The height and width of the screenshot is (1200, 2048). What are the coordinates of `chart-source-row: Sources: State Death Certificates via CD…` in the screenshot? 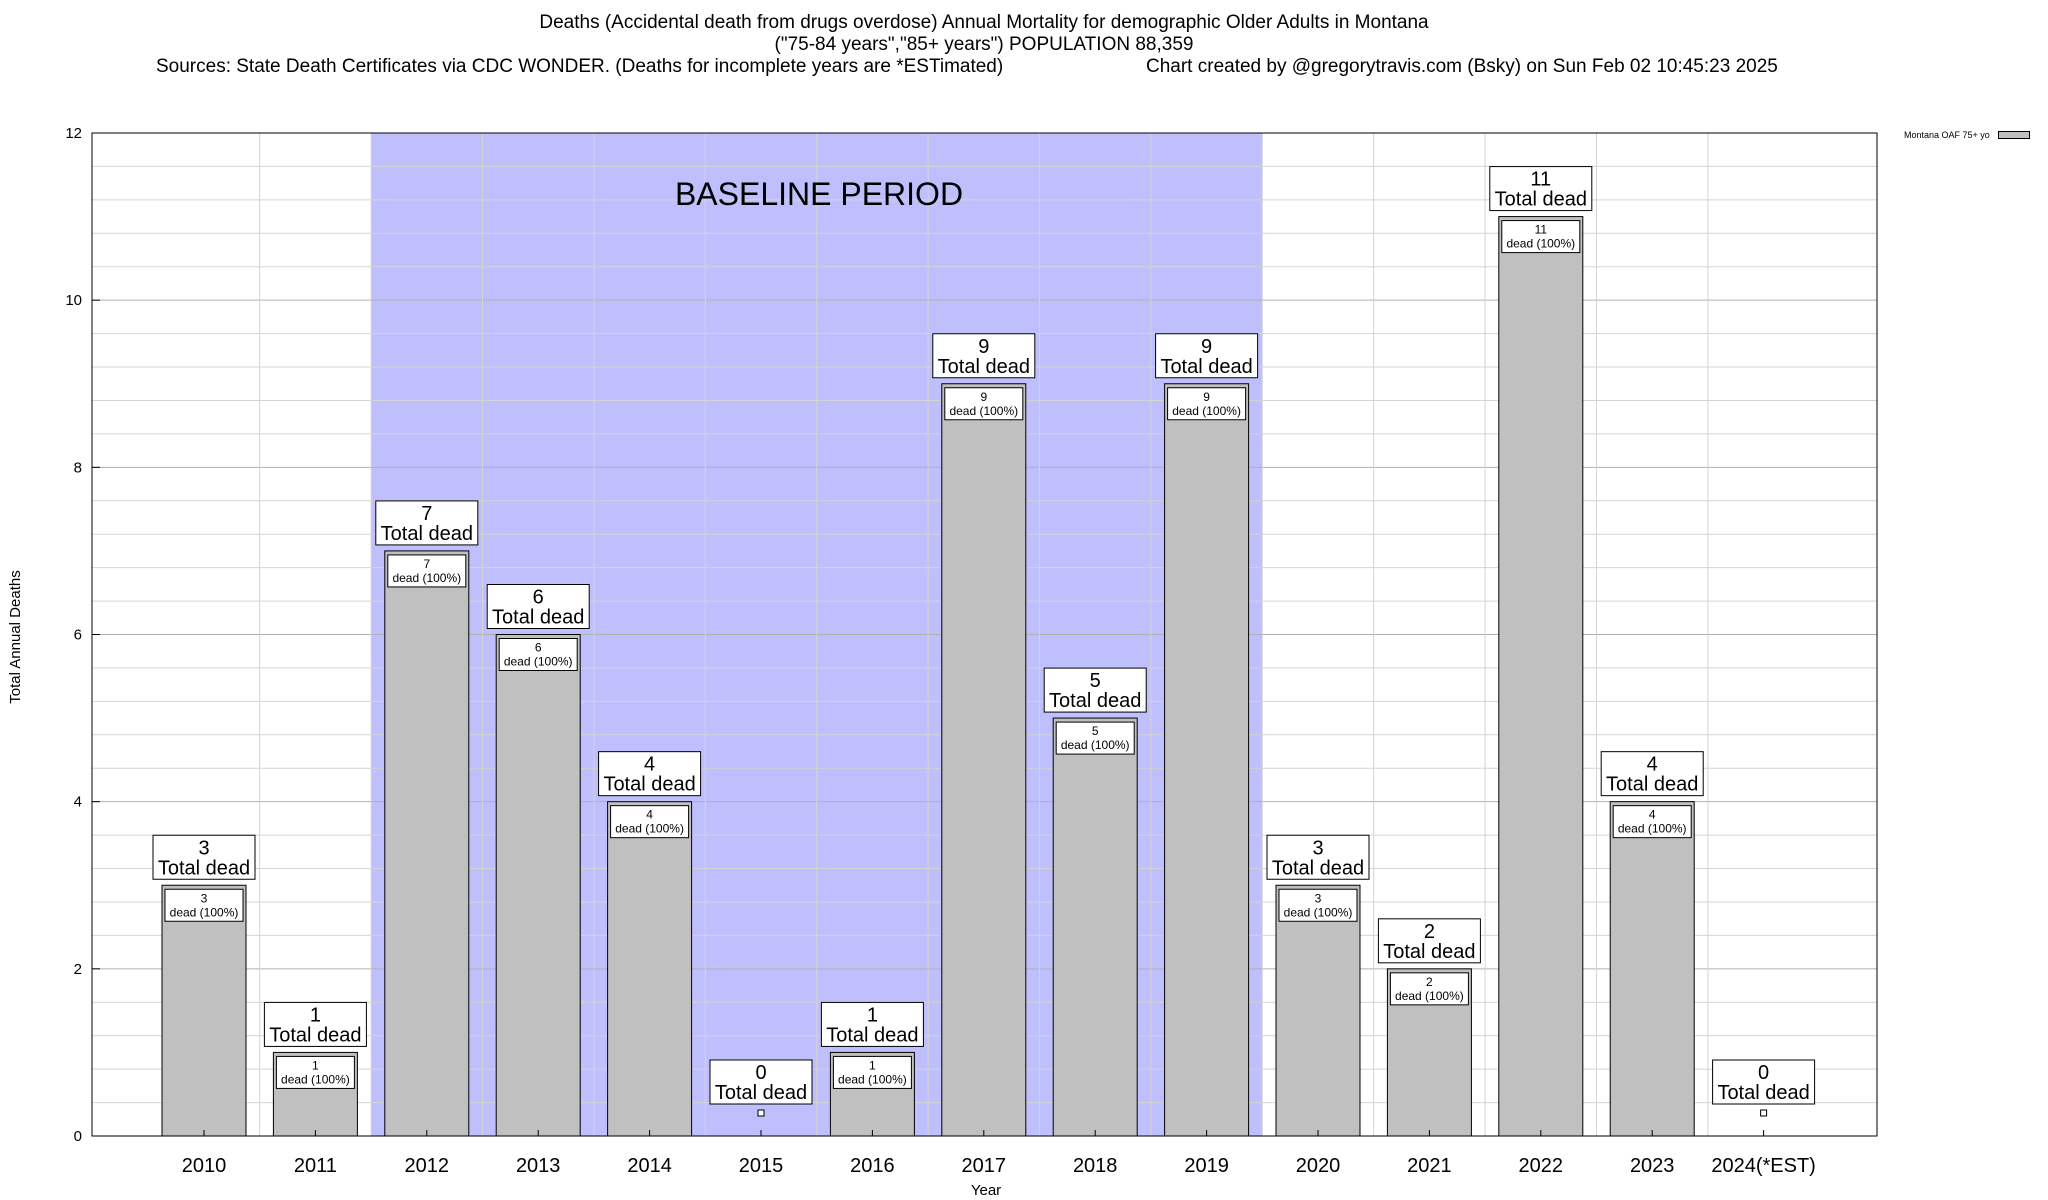 It's located at (984, 67).